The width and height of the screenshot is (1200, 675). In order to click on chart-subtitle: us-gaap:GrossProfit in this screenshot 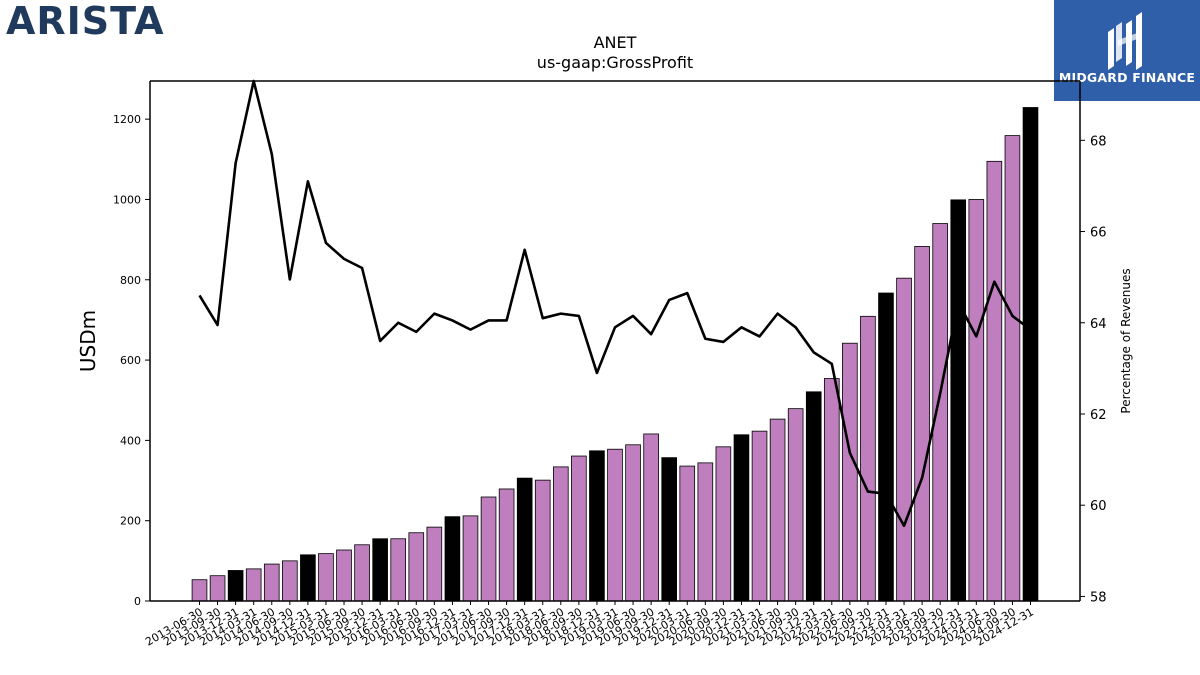, I will do `click(615, 62)`.